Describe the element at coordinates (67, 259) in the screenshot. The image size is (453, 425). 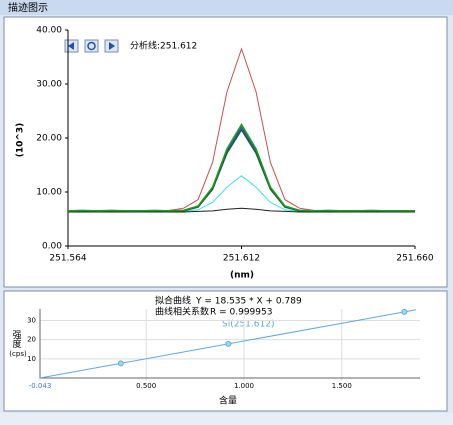
I see `x-tick-label: 251.564` at that location.